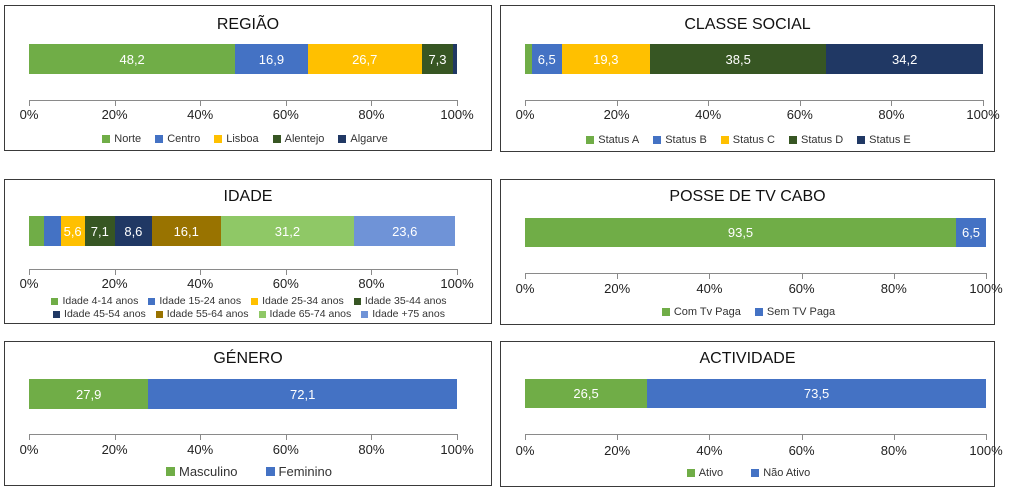 The width and height of the screenshot is (1027, 493). I want to click on classe-bar-segment-2: 19,3, so click(606, 59).